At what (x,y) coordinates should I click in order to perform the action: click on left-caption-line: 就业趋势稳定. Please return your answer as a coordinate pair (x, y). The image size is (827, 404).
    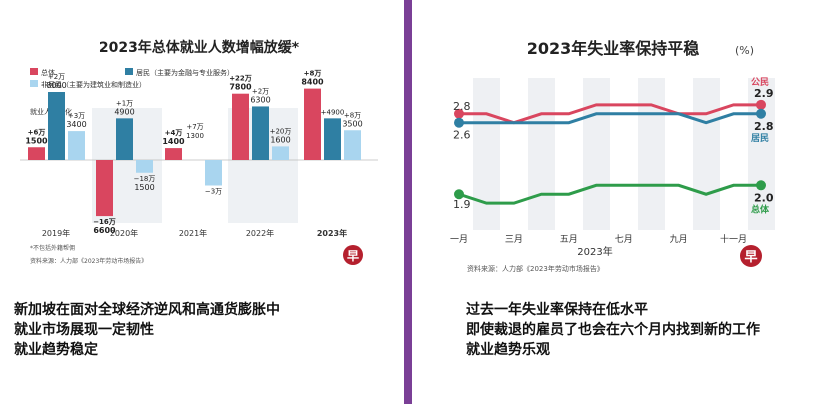
    Looking at the image, I should click on (56, 350).